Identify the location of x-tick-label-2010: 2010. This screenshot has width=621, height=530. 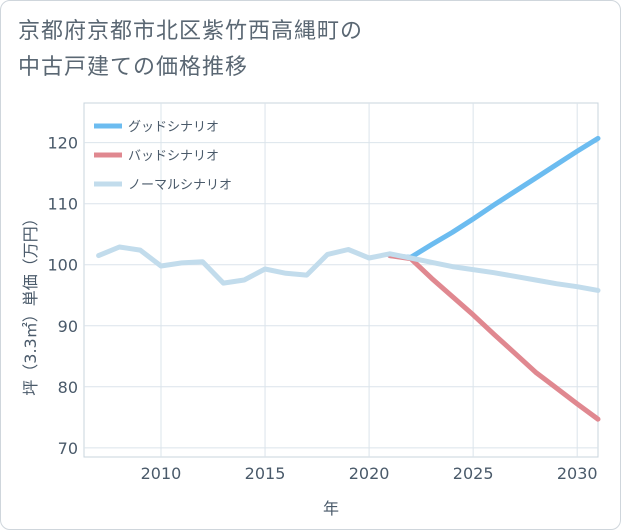
(161, 473).